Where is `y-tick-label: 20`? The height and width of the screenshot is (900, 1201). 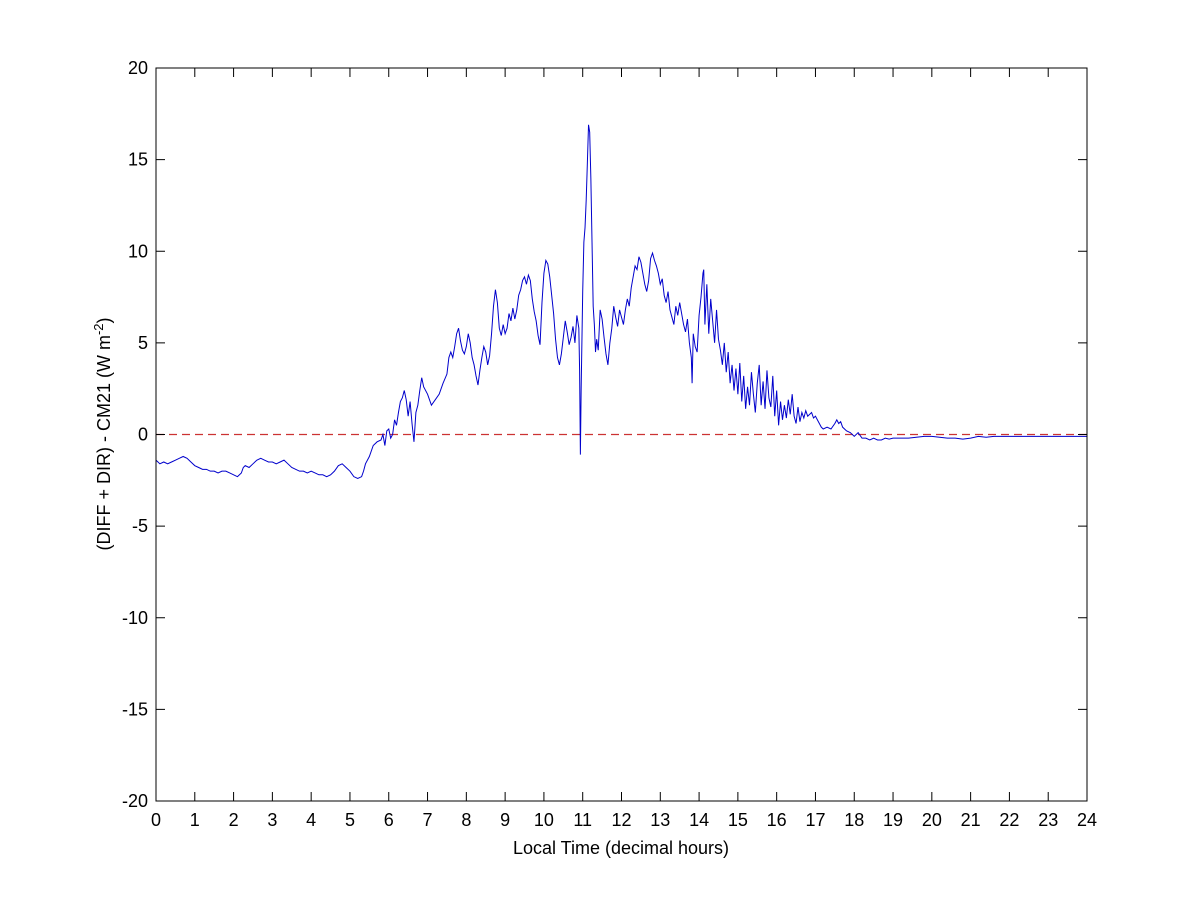
y-tick-label: 20 is located at coordinates (138, 68).